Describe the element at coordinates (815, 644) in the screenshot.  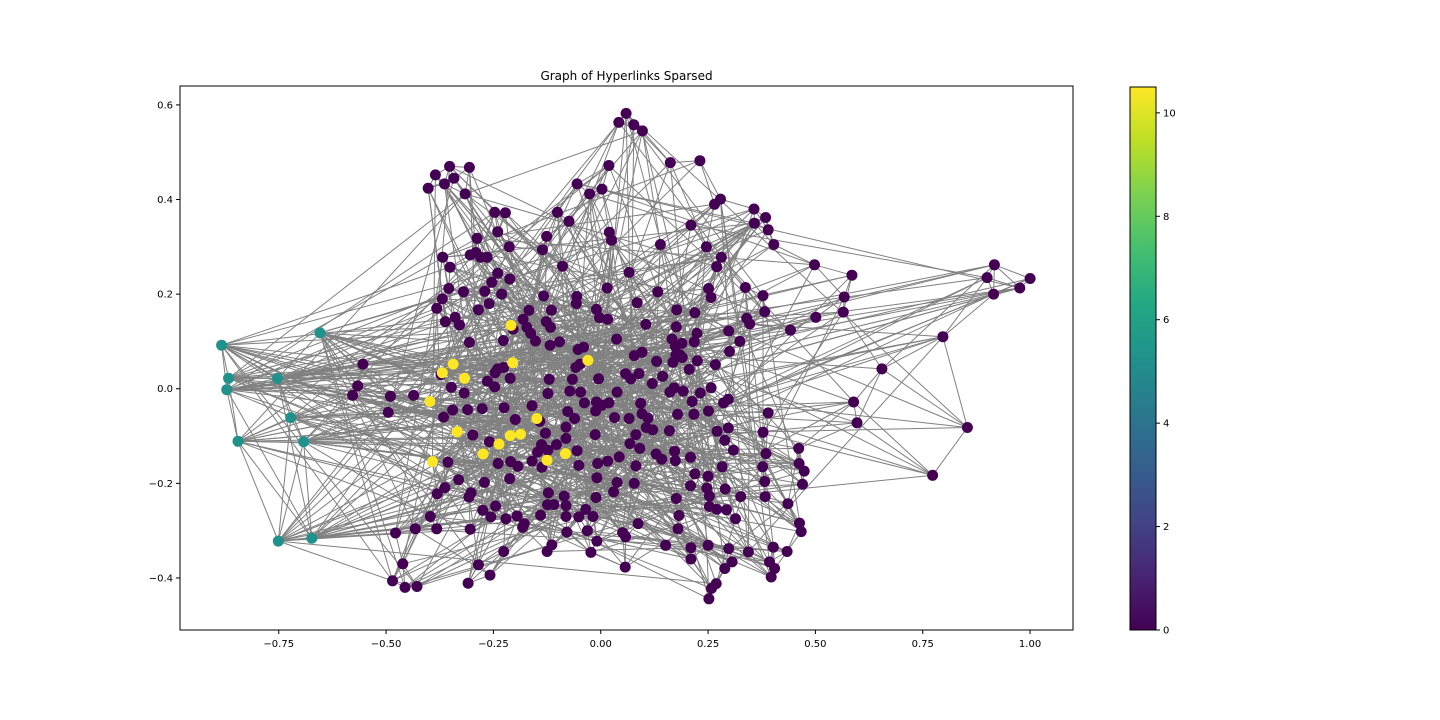
I see `x-tick-label: 0.50` at that location.